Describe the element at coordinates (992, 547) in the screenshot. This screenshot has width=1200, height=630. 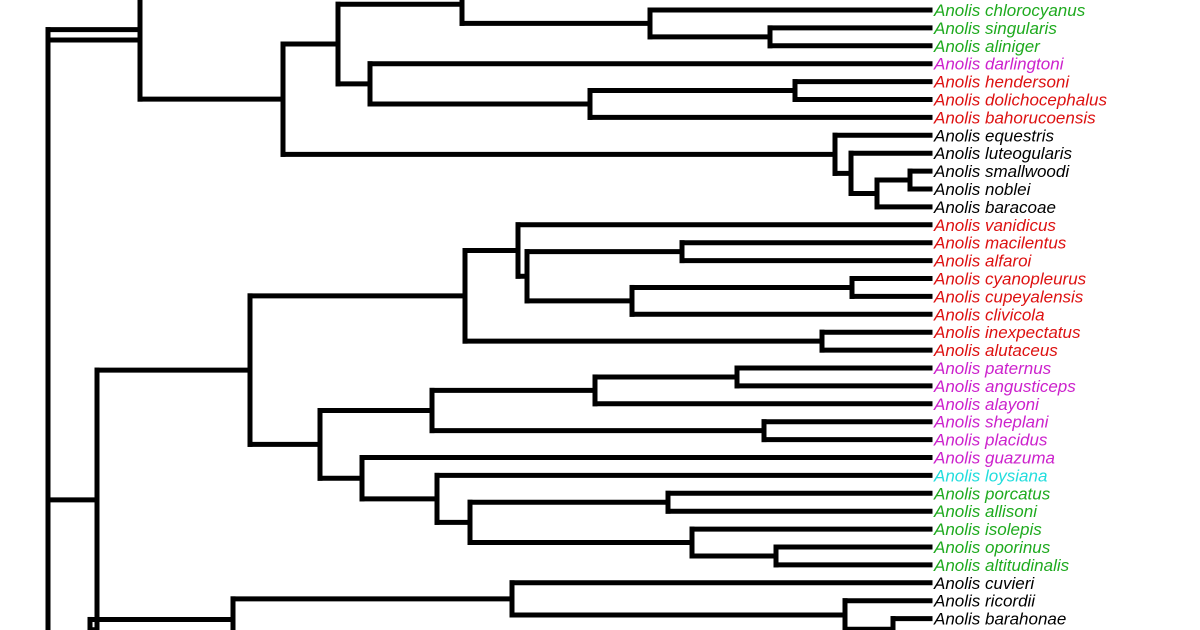
I see `taxon-label: Anolis oporinus` at that location.